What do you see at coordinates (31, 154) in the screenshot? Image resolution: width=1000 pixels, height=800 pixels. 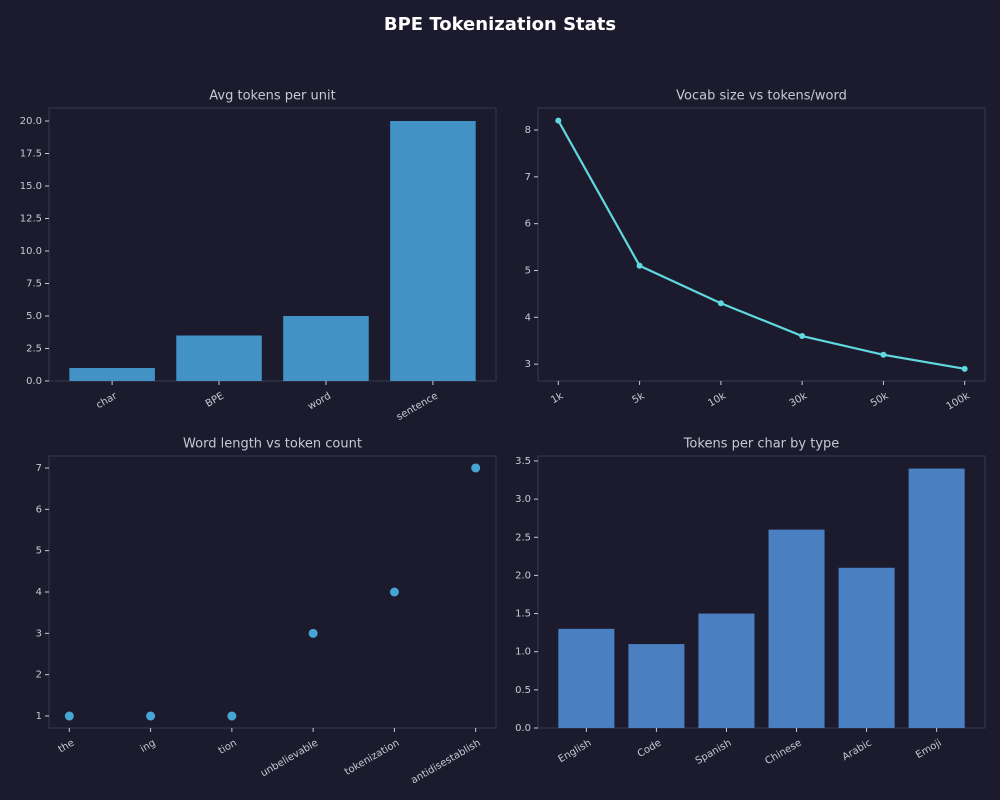 I see `y-tick-label: 17.5` at bounding box center [31, 154].